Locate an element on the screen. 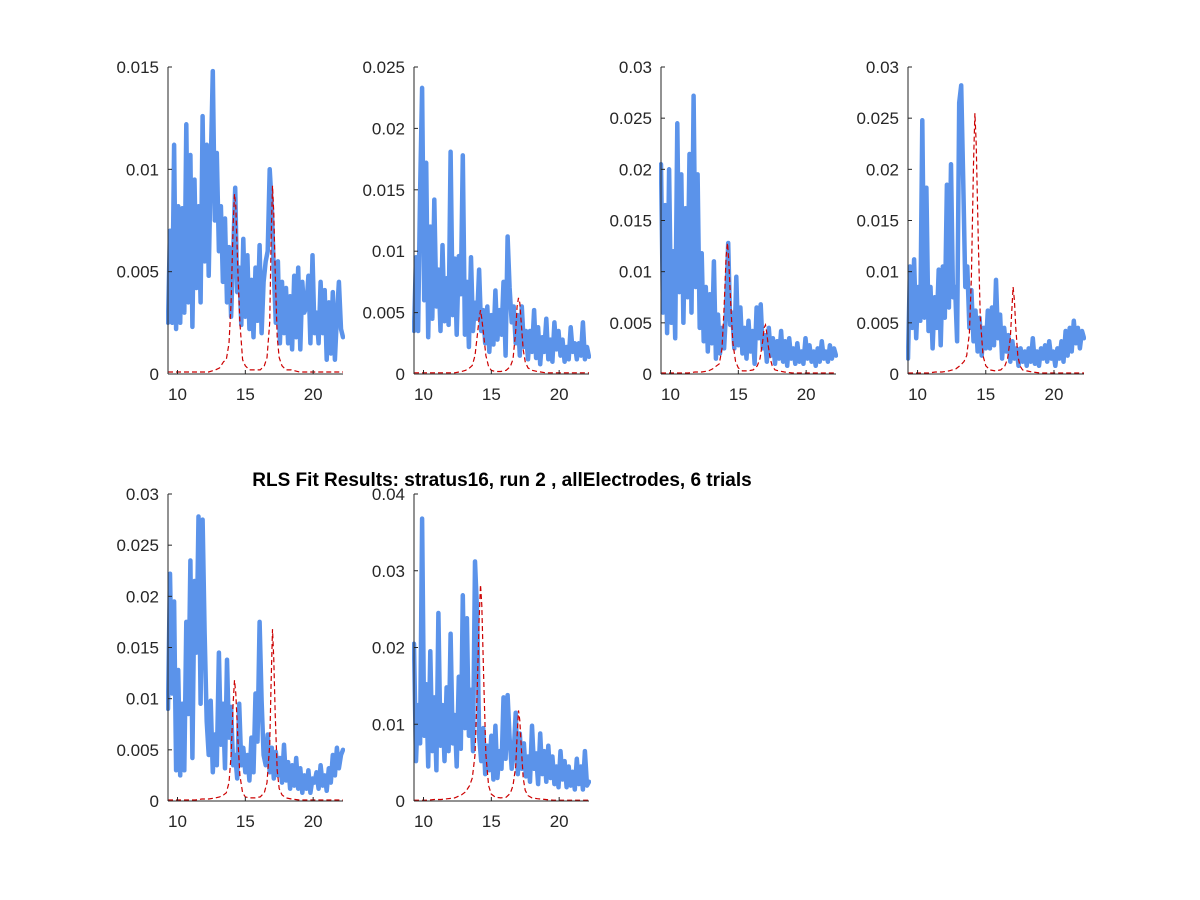  y-tick-label: 0.04 is located at coordinates (388, 494).